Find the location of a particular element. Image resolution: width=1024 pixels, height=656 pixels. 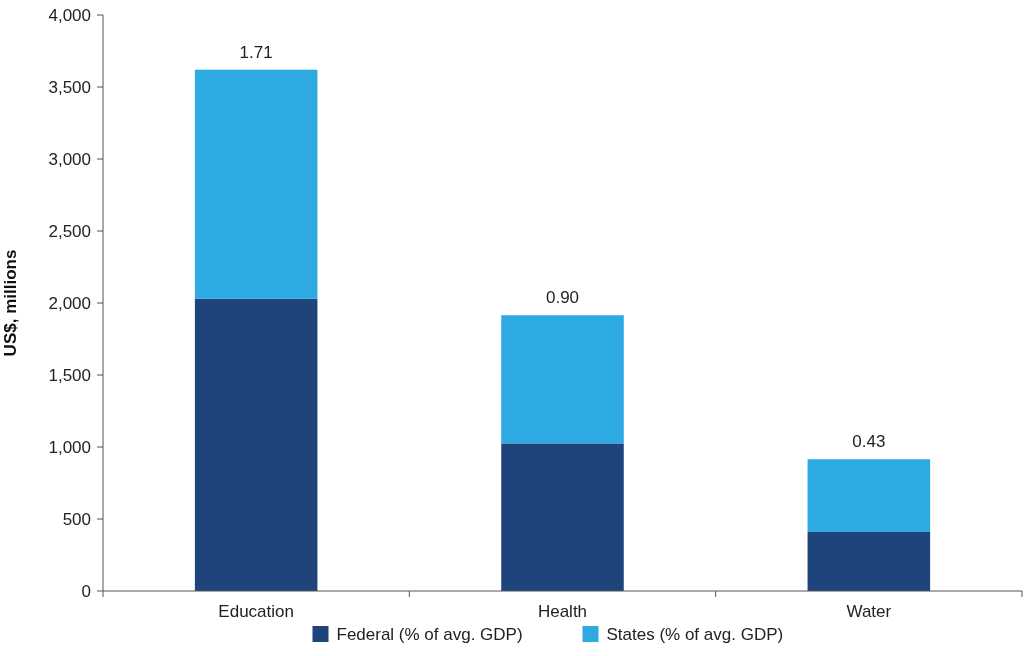

x-tick-label: Water is located at coordinates (869, 611).